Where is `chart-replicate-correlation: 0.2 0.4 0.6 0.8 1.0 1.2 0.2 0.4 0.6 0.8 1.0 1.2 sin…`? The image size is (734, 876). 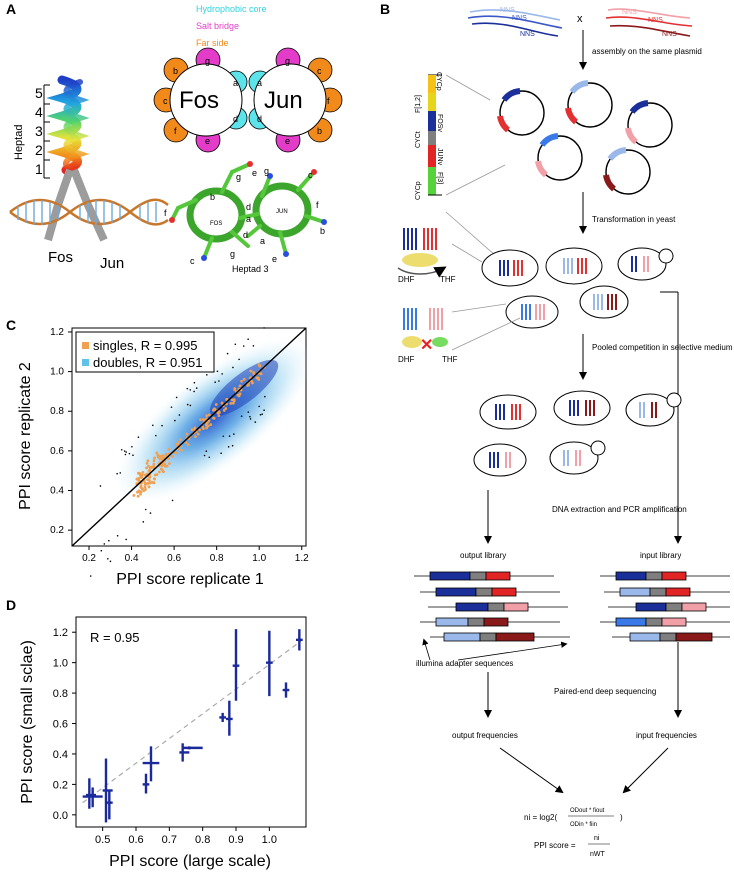 chart-replicate-correlation: 0.2 0.4 0.6 0.8 1.0 1.2 0.2 0.4 0.6 0.8 1.0 1.2 sin… is located at coordinates (165, 457).